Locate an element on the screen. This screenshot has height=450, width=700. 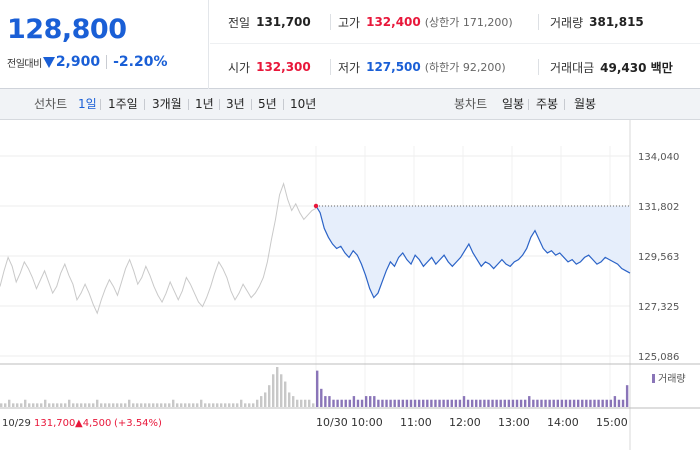
tab-3month: 3개월 is located at coordinates (167, 104).